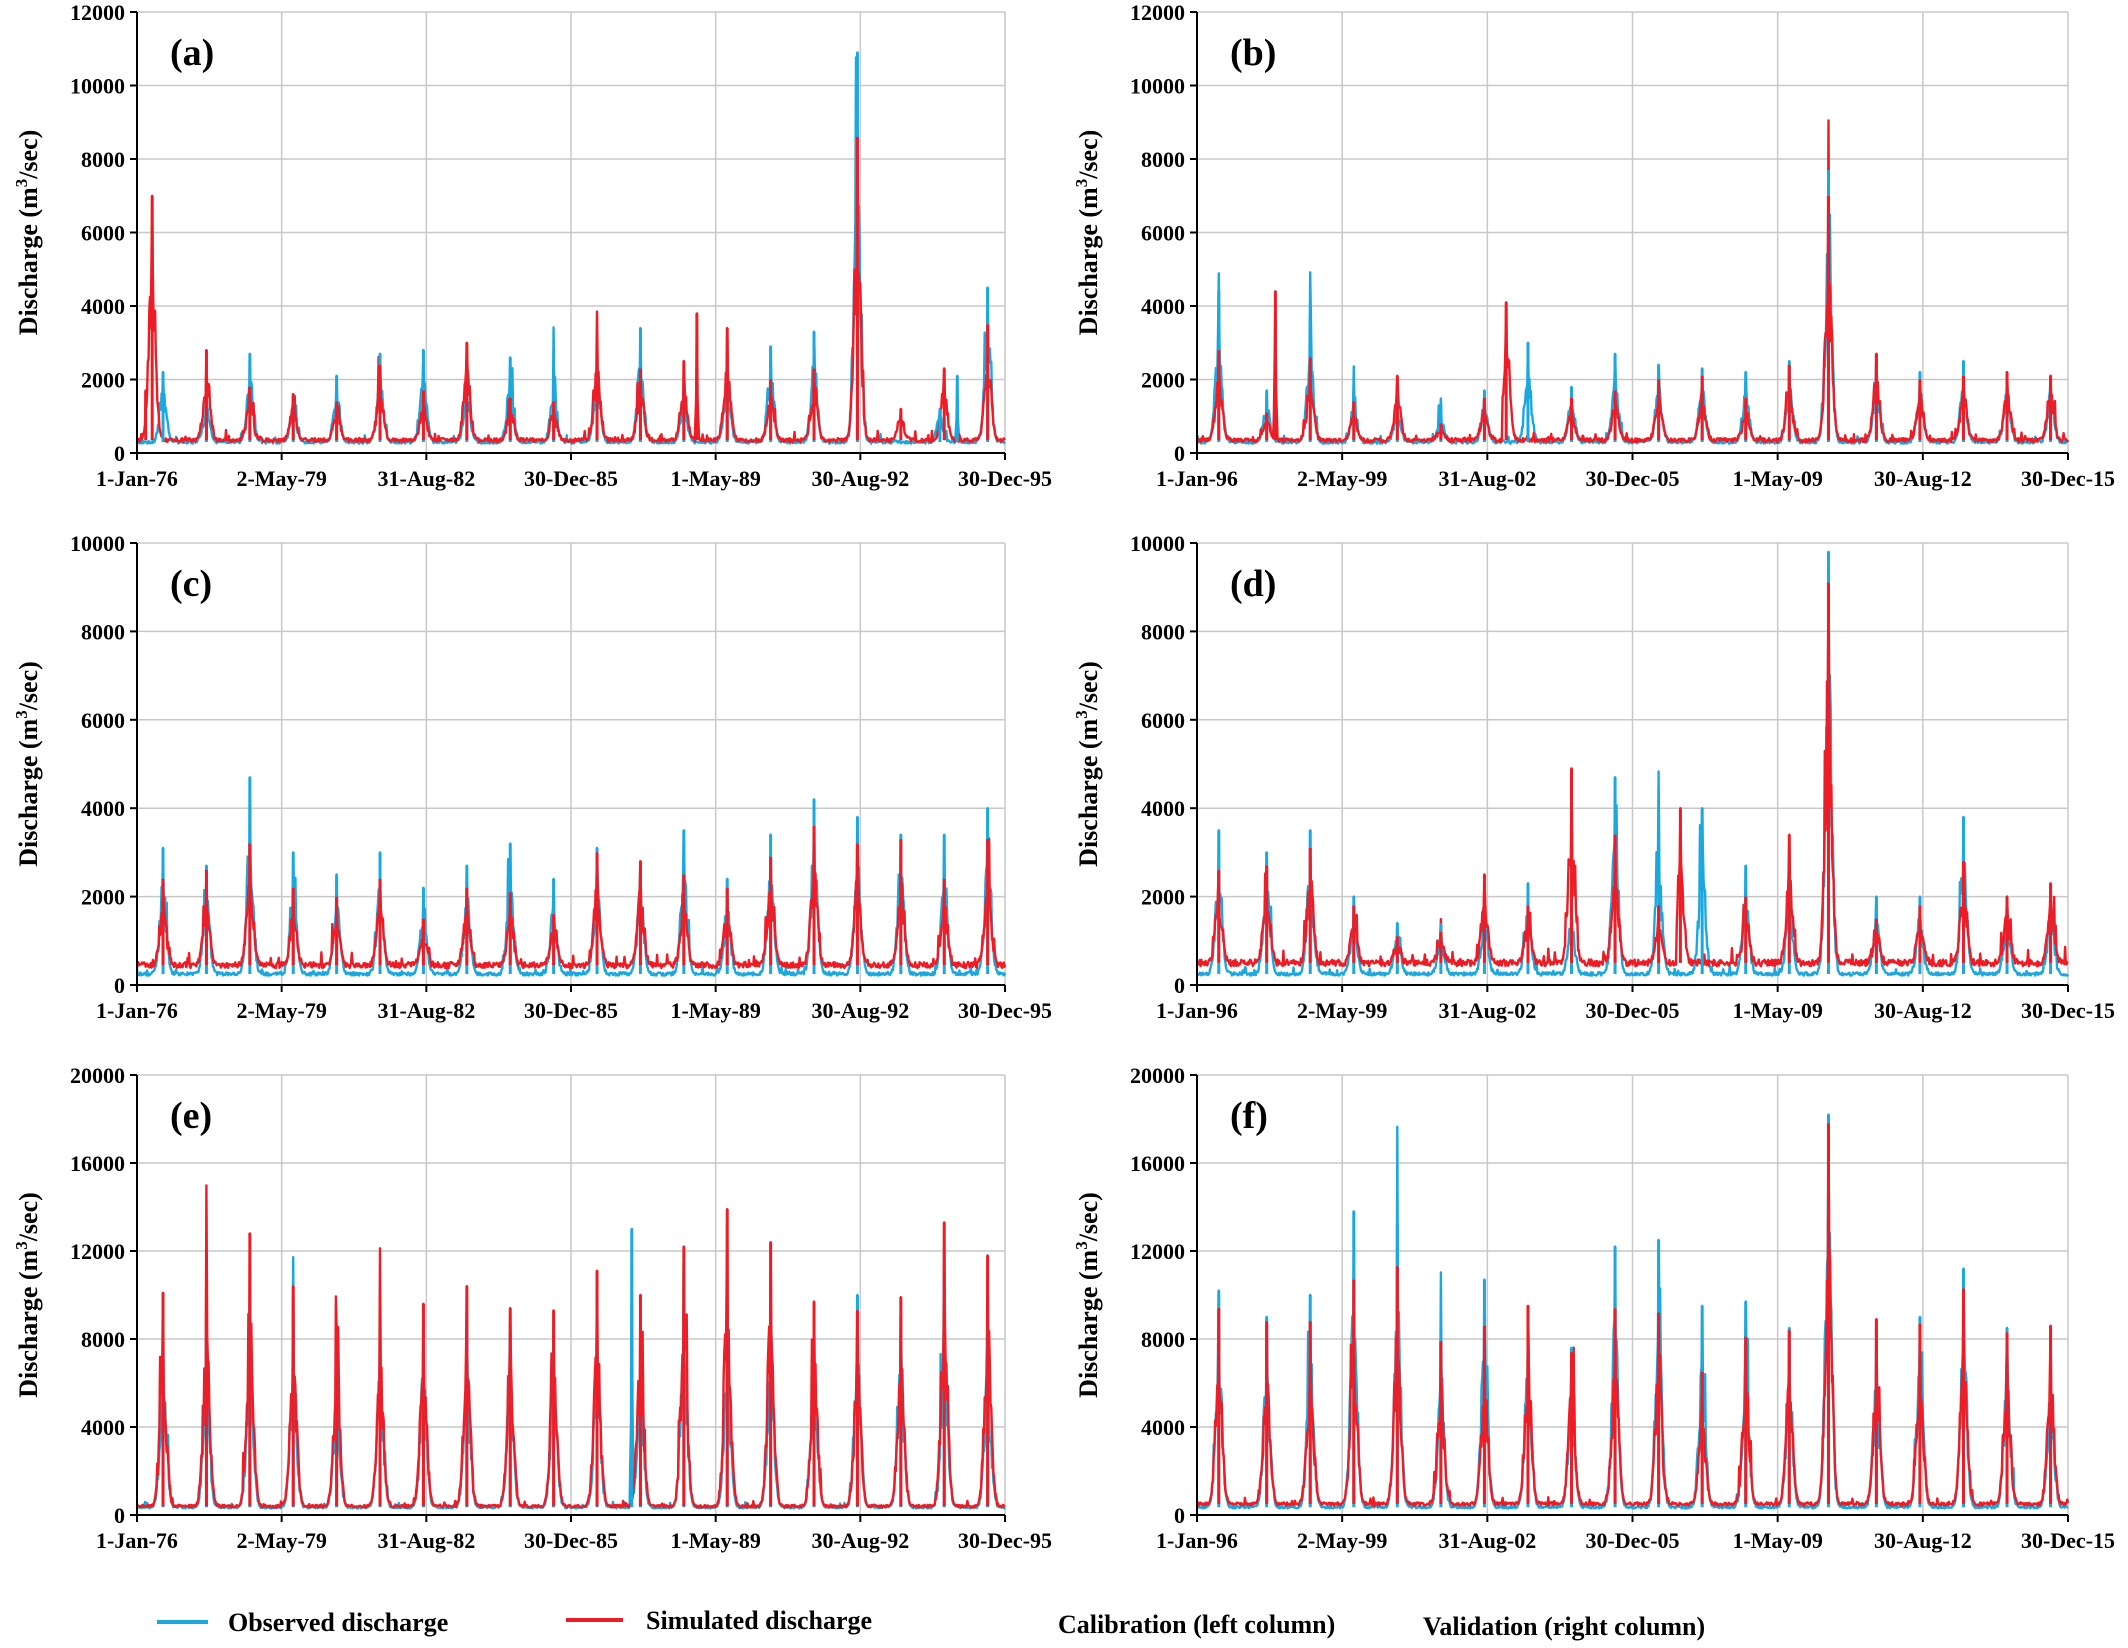 This screenshot has width=2128, height=1648. What do you see at coordinates (1196, 1624) in the screenshot?
I see `legend-calibration-note: Calibration (left column)` at bounding box center [1196, 1624].